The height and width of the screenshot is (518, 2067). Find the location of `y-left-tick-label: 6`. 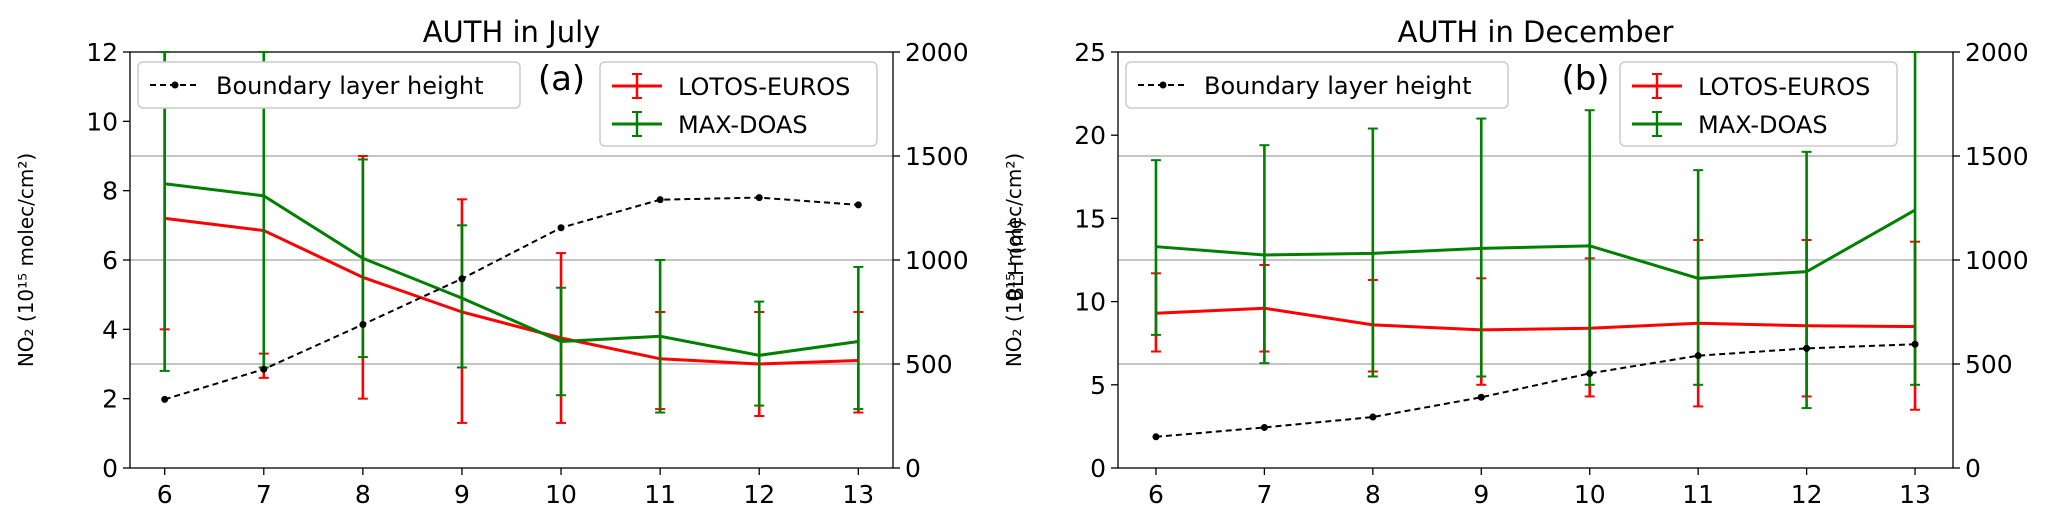

y-left-tick-label: 6 is located at coordinates (110, 260).